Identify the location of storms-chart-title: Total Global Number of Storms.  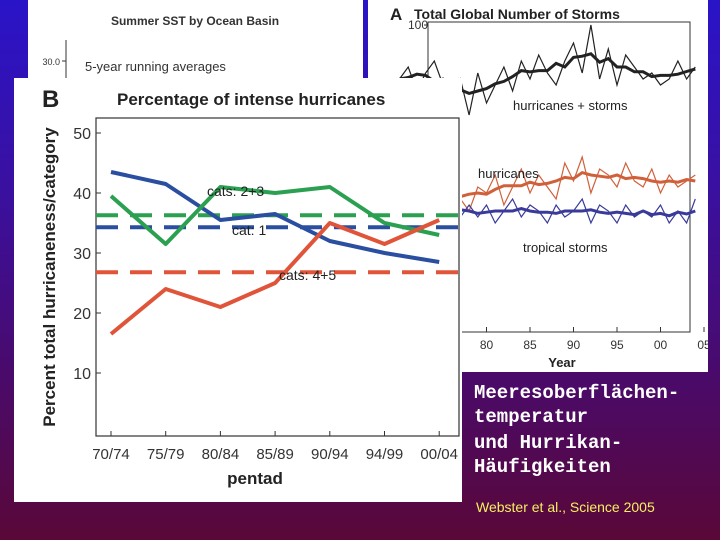
(517, 14).